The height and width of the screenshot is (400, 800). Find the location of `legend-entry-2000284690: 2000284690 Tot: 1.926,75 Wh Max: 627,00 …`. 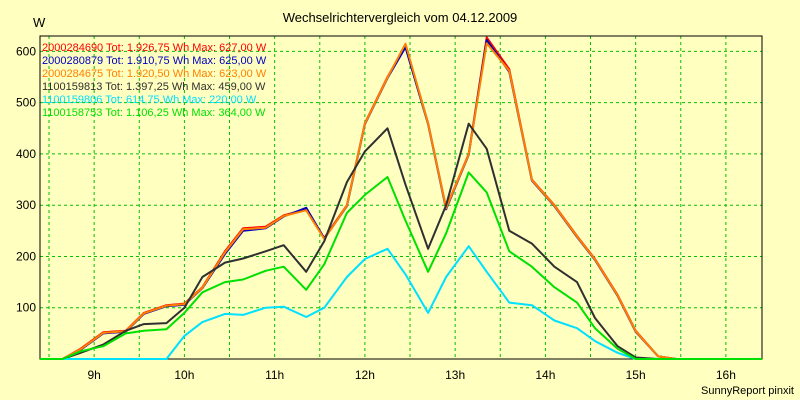

legend-entry-2000284690: 2000284690 Tot: 1.926,75 Wh Max: 627,00 … is located at coordinates (154, 48).